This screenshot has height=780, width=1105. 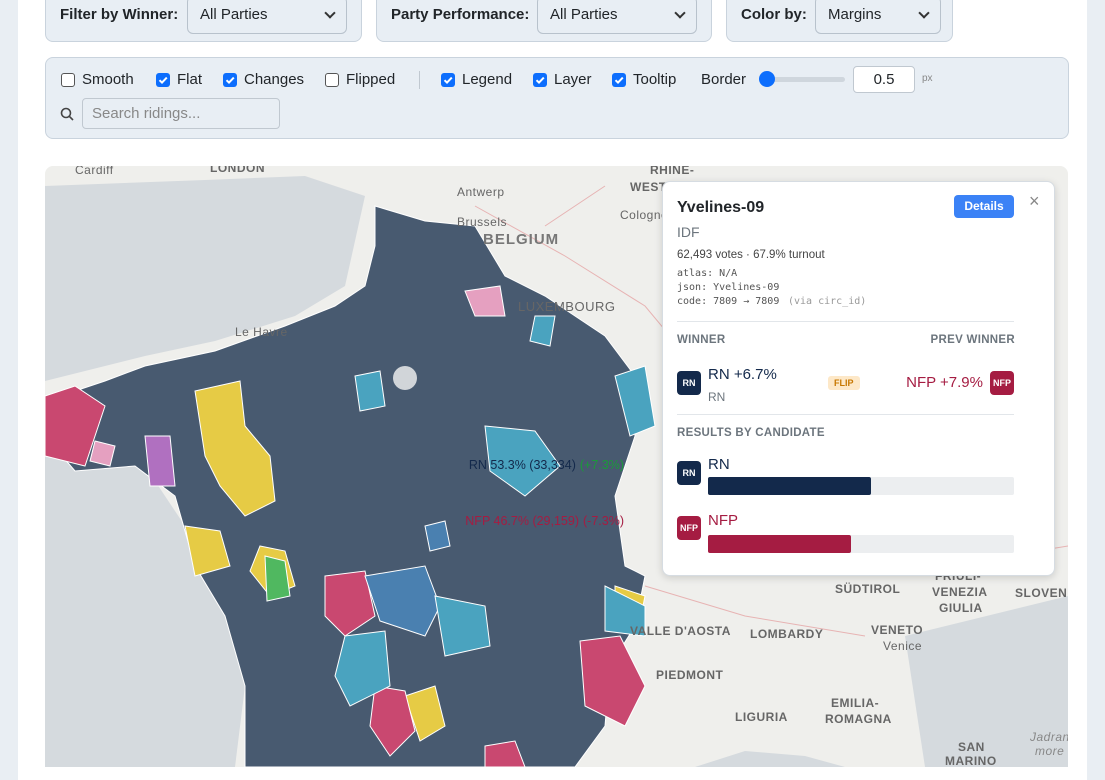 I want to click on map-label: LOMBARDY, so click(x=787, y=634).